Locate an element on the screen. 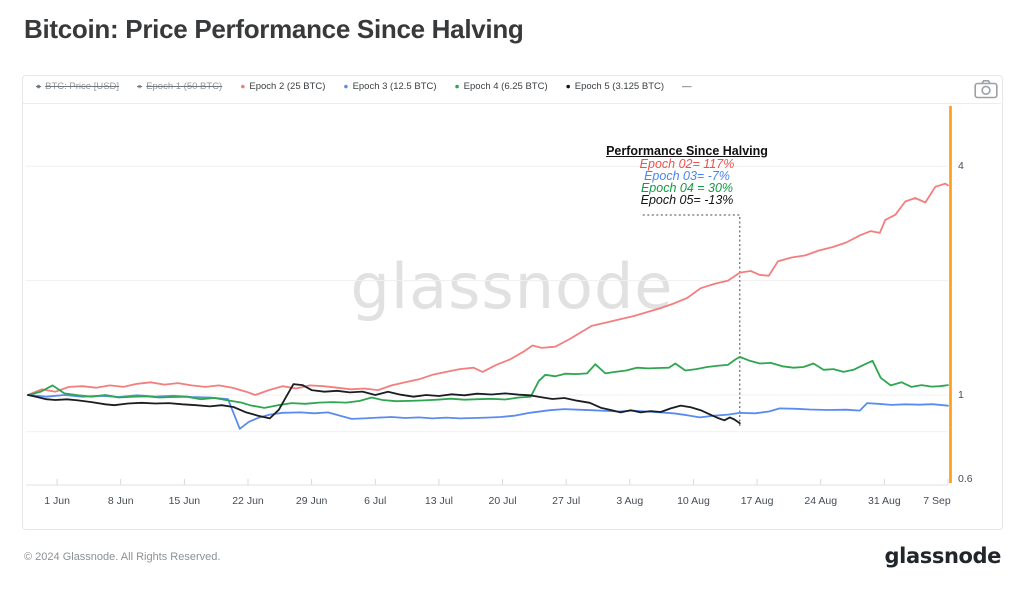  legend-item: ● BTC: Price [USD] is located at coordinates (78, 86).